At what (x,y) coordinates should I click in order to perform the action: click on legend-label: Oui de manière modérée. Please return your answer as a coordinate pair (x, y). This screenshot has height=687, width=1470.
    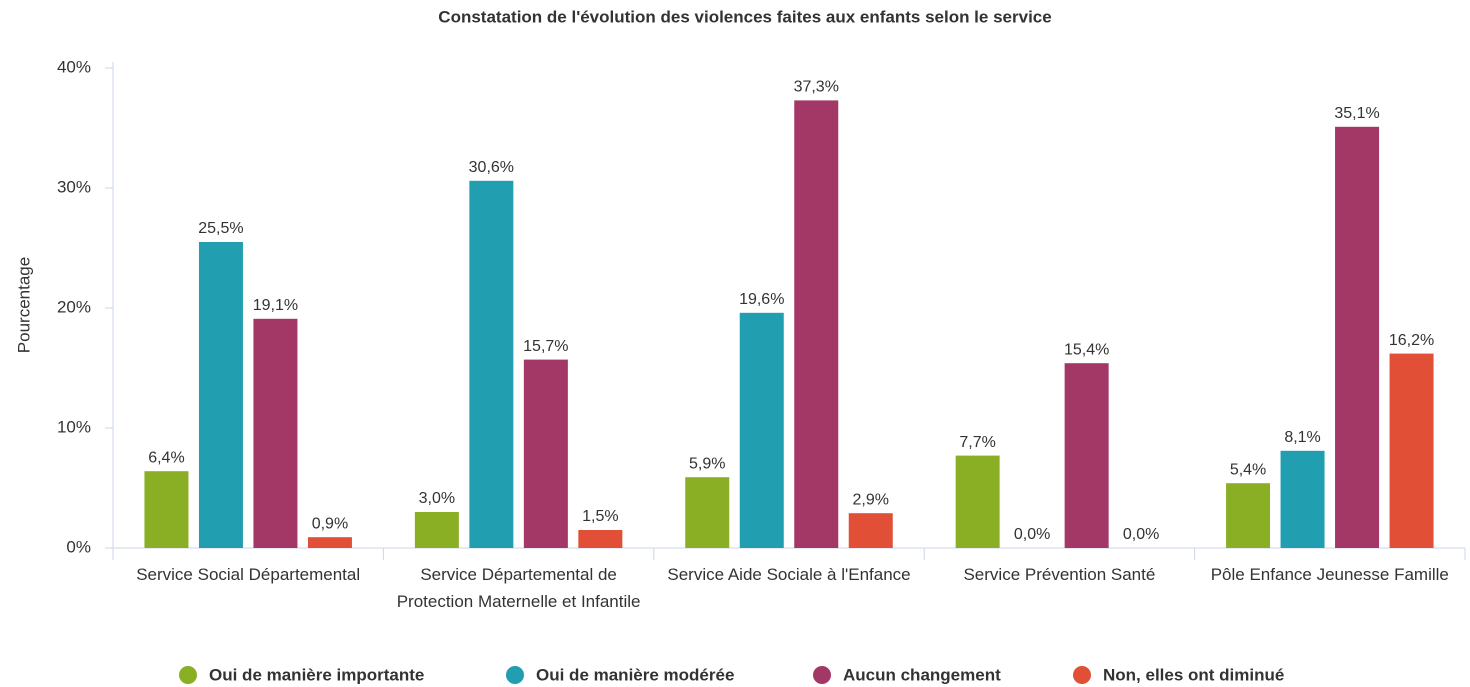
    Looking at the image, I should click on (635, 674).